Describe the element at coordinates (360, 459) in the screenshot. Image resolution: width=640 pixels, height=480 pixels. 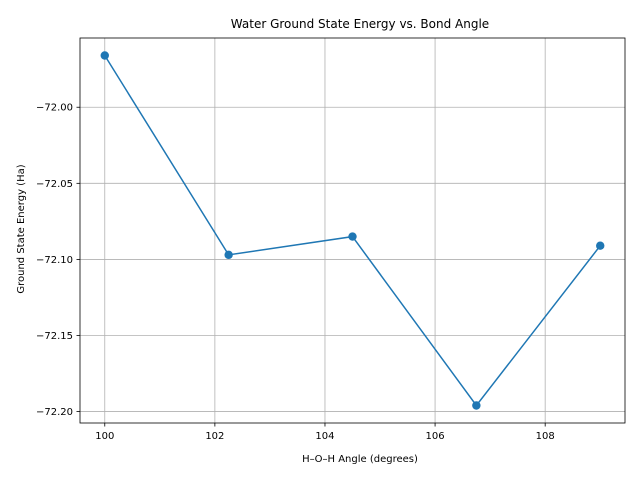
I see `x-axis-label: H–O–H Angle (degrees)` at that location.